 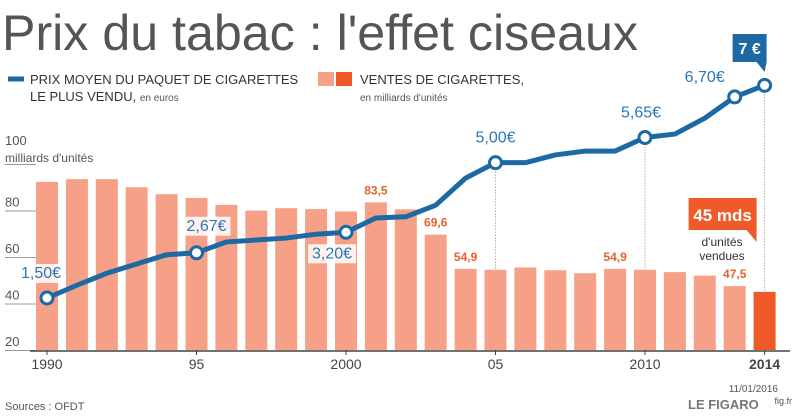 What do you see at coordinates (722, 242) in the screenshot?
I see `annotation: d'unités` at bounding box center [722, 242].